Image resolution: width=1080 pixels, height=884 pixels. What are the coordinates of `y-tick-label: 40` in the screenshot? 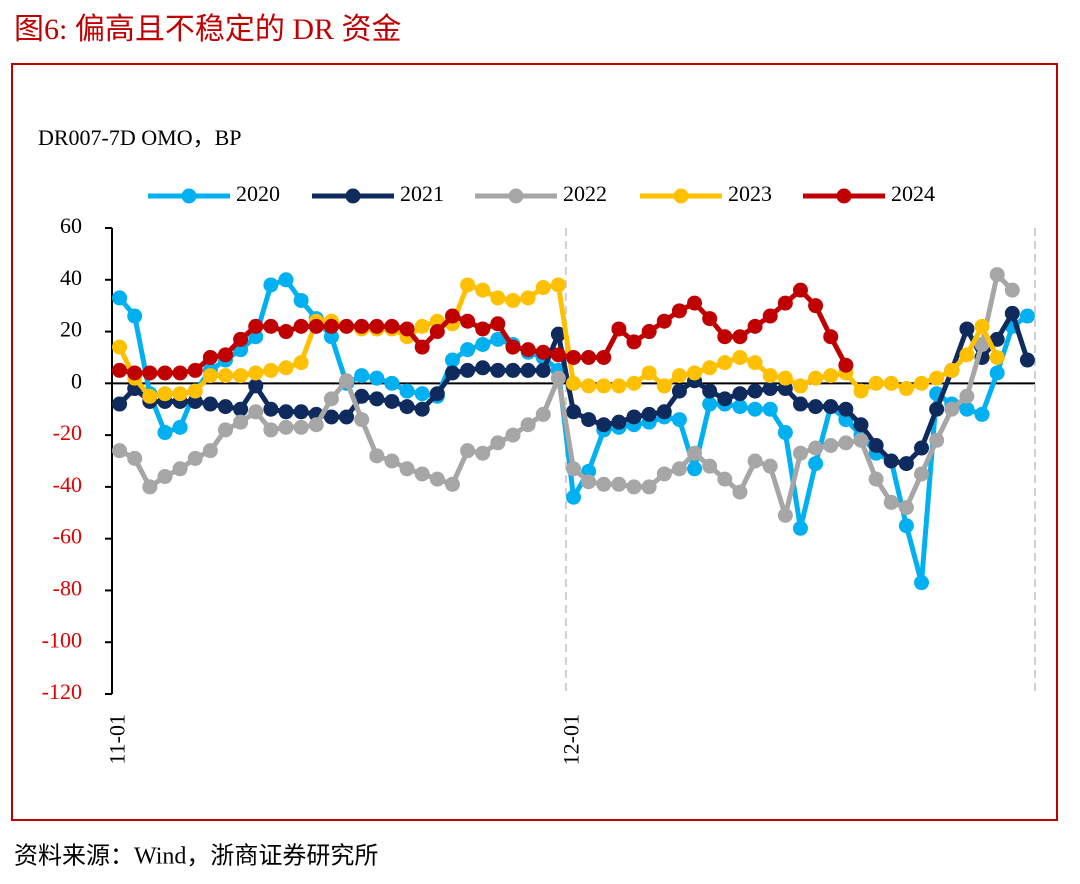 It's located at (71, 277).